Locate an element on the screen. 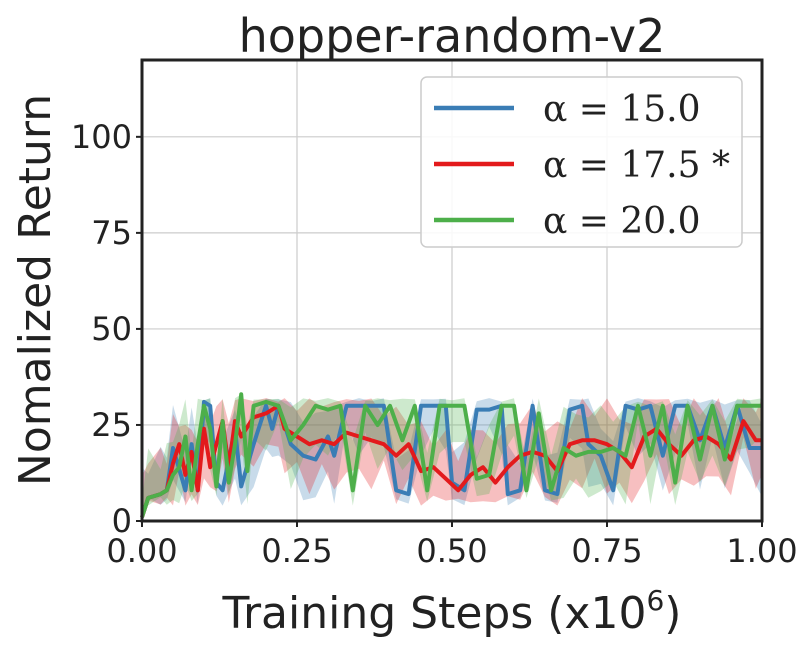 Image resolution: width=809 pixels, height=649 pixels. x-tick-label: 0.25 is located at coordinates (296, 551).